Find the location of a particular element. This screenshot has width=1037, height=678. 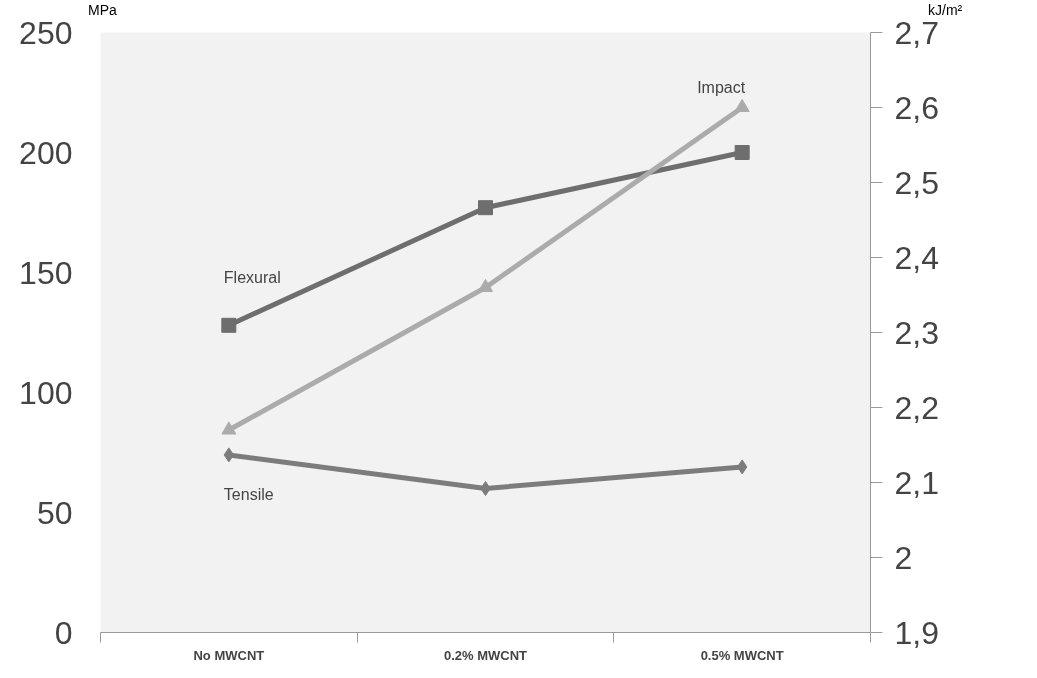

y-tick-label: 250 is located at coordinates (46, 32).